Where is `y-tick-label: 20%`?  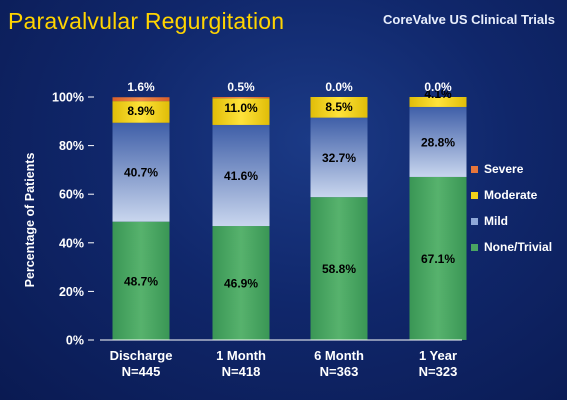
y-tick-label: 20% is located at coordinates (71, 292).